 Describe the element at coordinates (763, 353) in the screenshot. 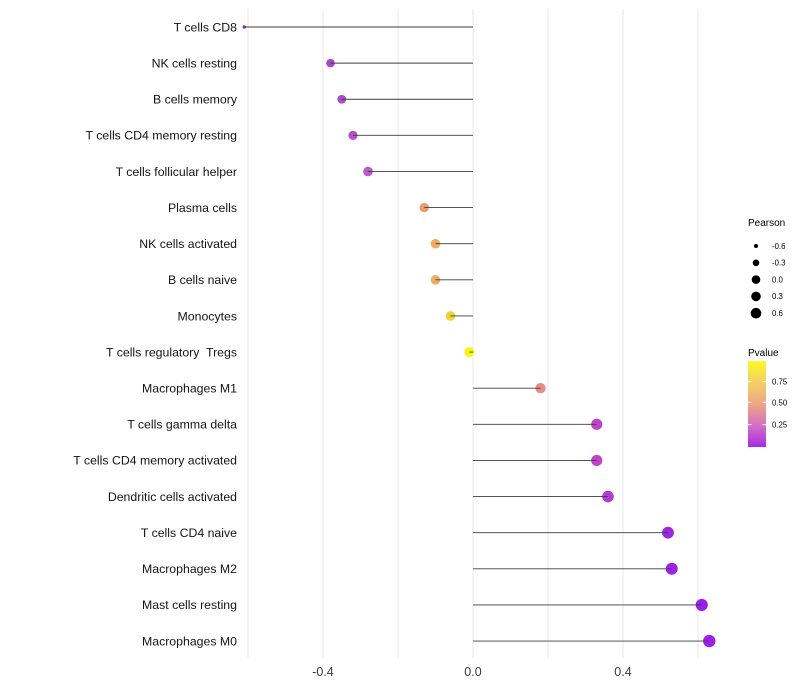

I see `color-legend-title: Pvalue` at that location.